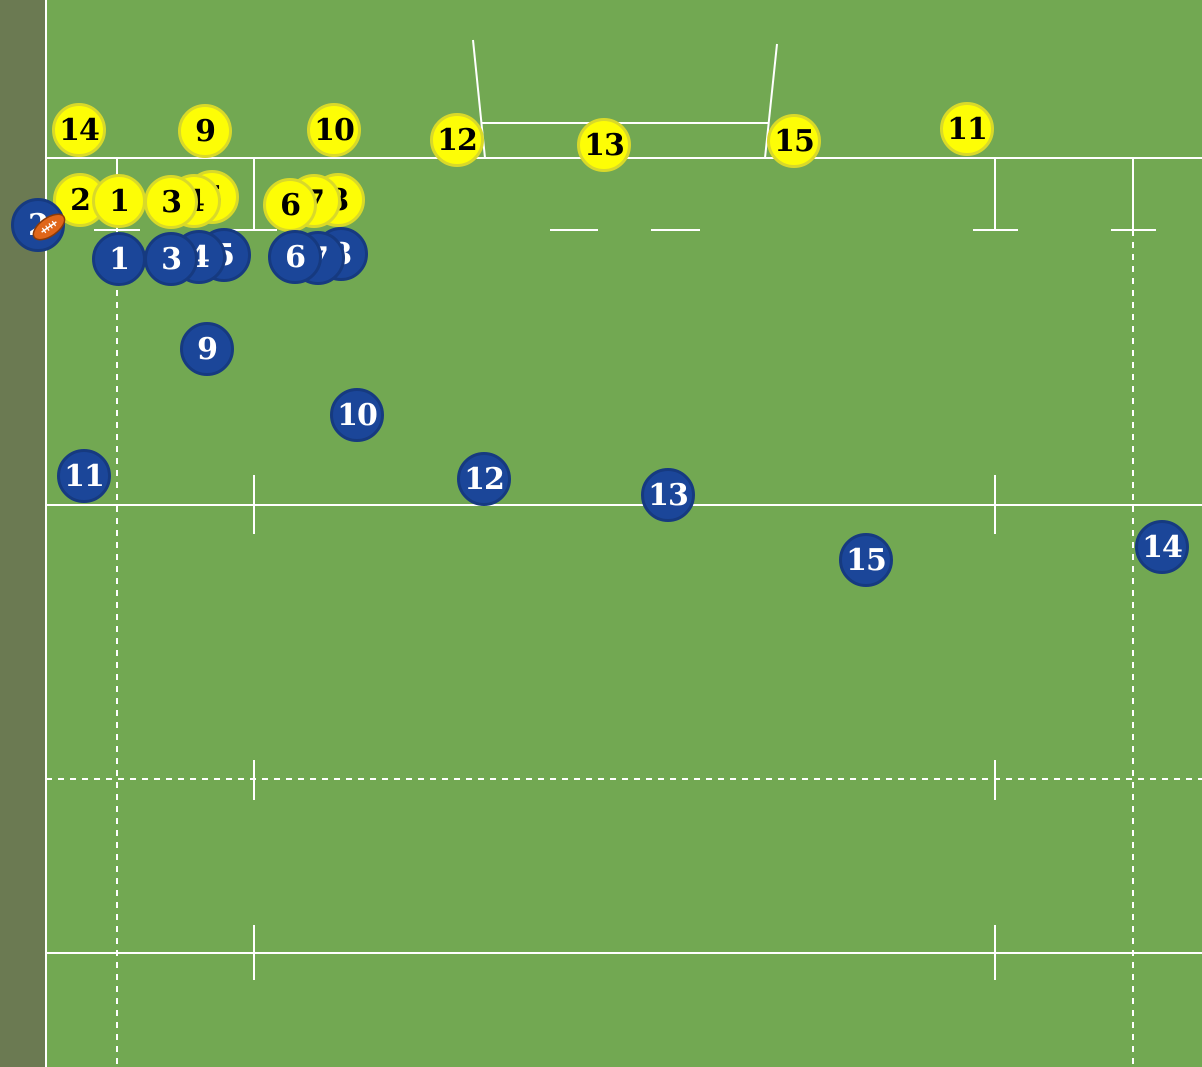  Describe the element at coordinates (866, 560) in the screenshot. I see `blue-player-15: 15` at that location.